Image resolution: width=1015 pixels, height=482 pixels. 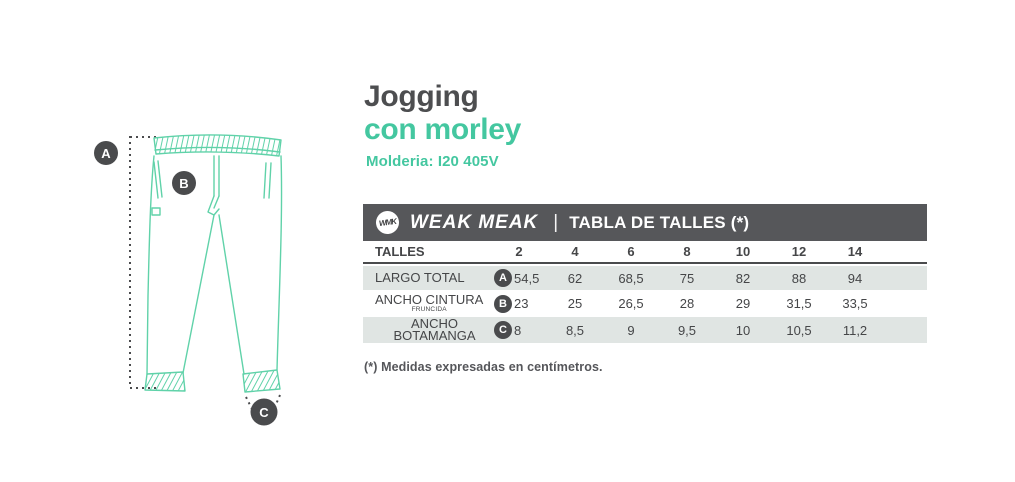 I want to click on row-label: ANCHO CINTURA, so click(x=429, y=299).